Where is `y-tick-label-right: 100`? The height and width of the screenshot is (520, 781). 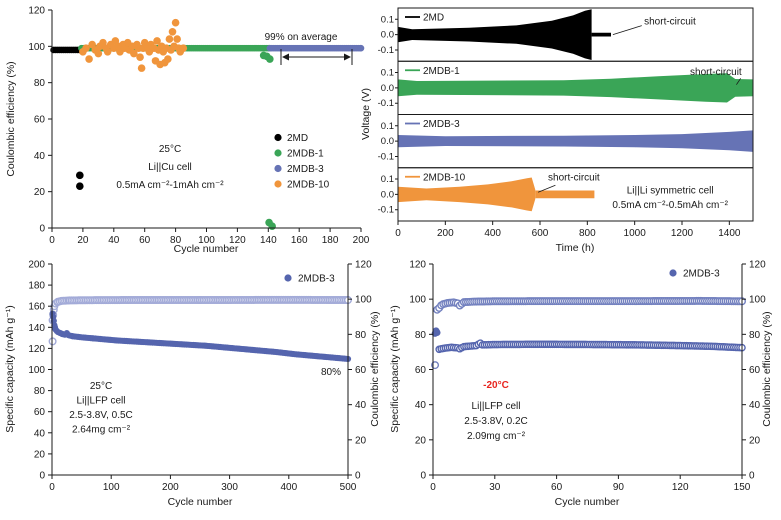
y-tick-label-right: 100 is located at coordinates (363, 300).